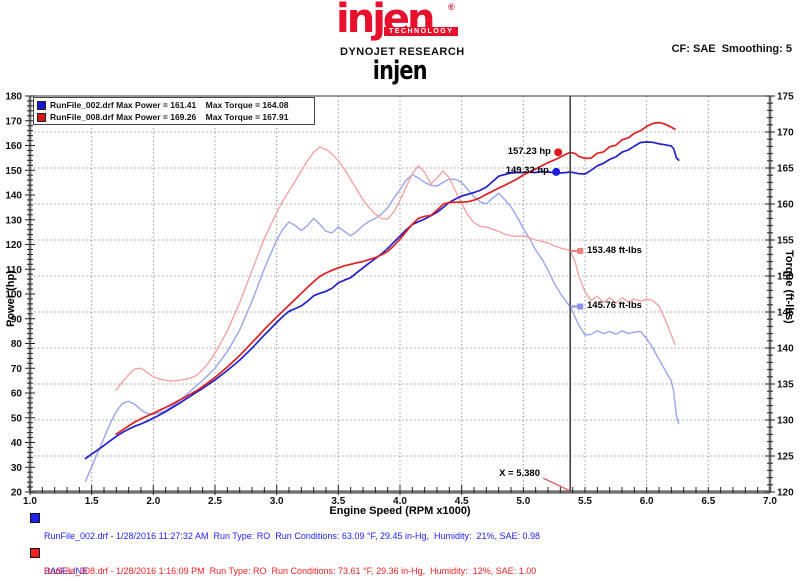 This screenshot has width=800, height=581. I want to click on svg-text: 180, so click(13, 97).